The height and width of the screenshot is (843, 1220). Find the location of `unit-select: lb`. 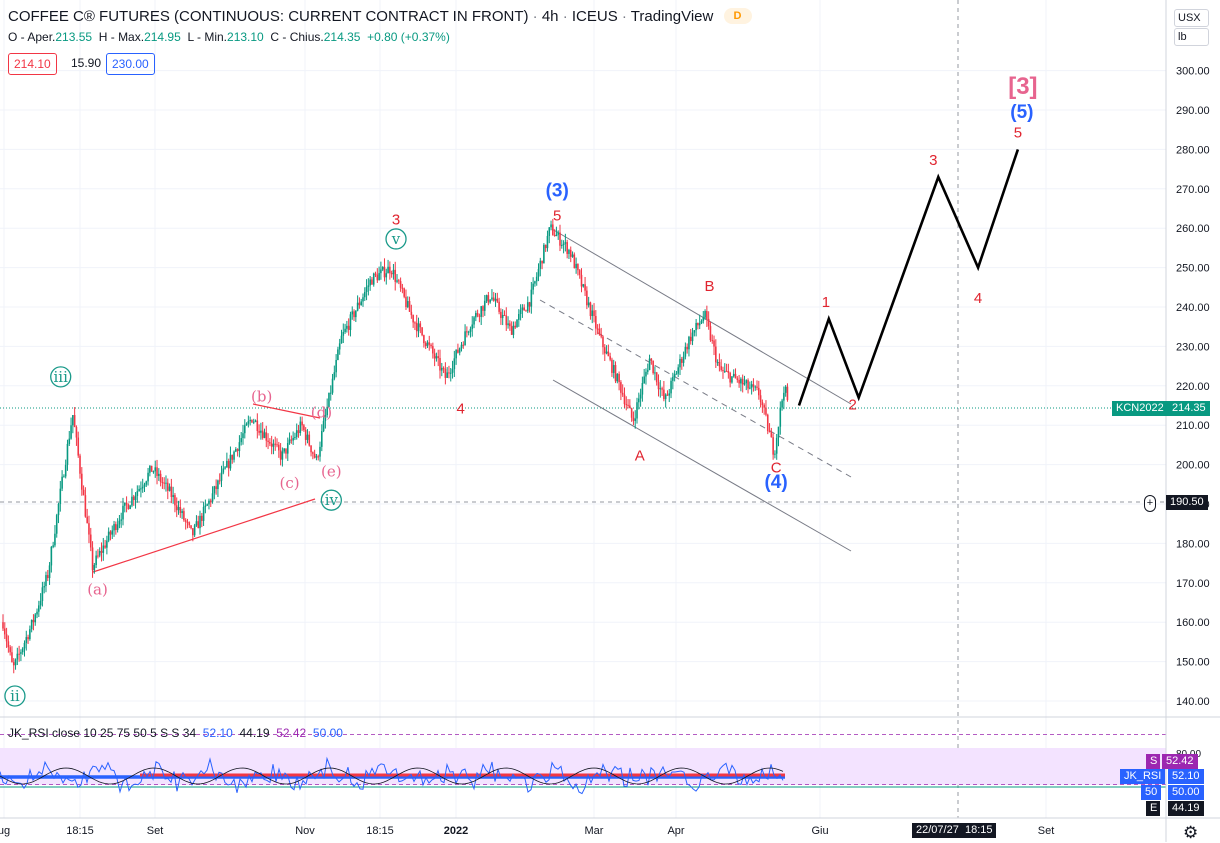

unit-select: lb is located at coordinates (1191, 37).